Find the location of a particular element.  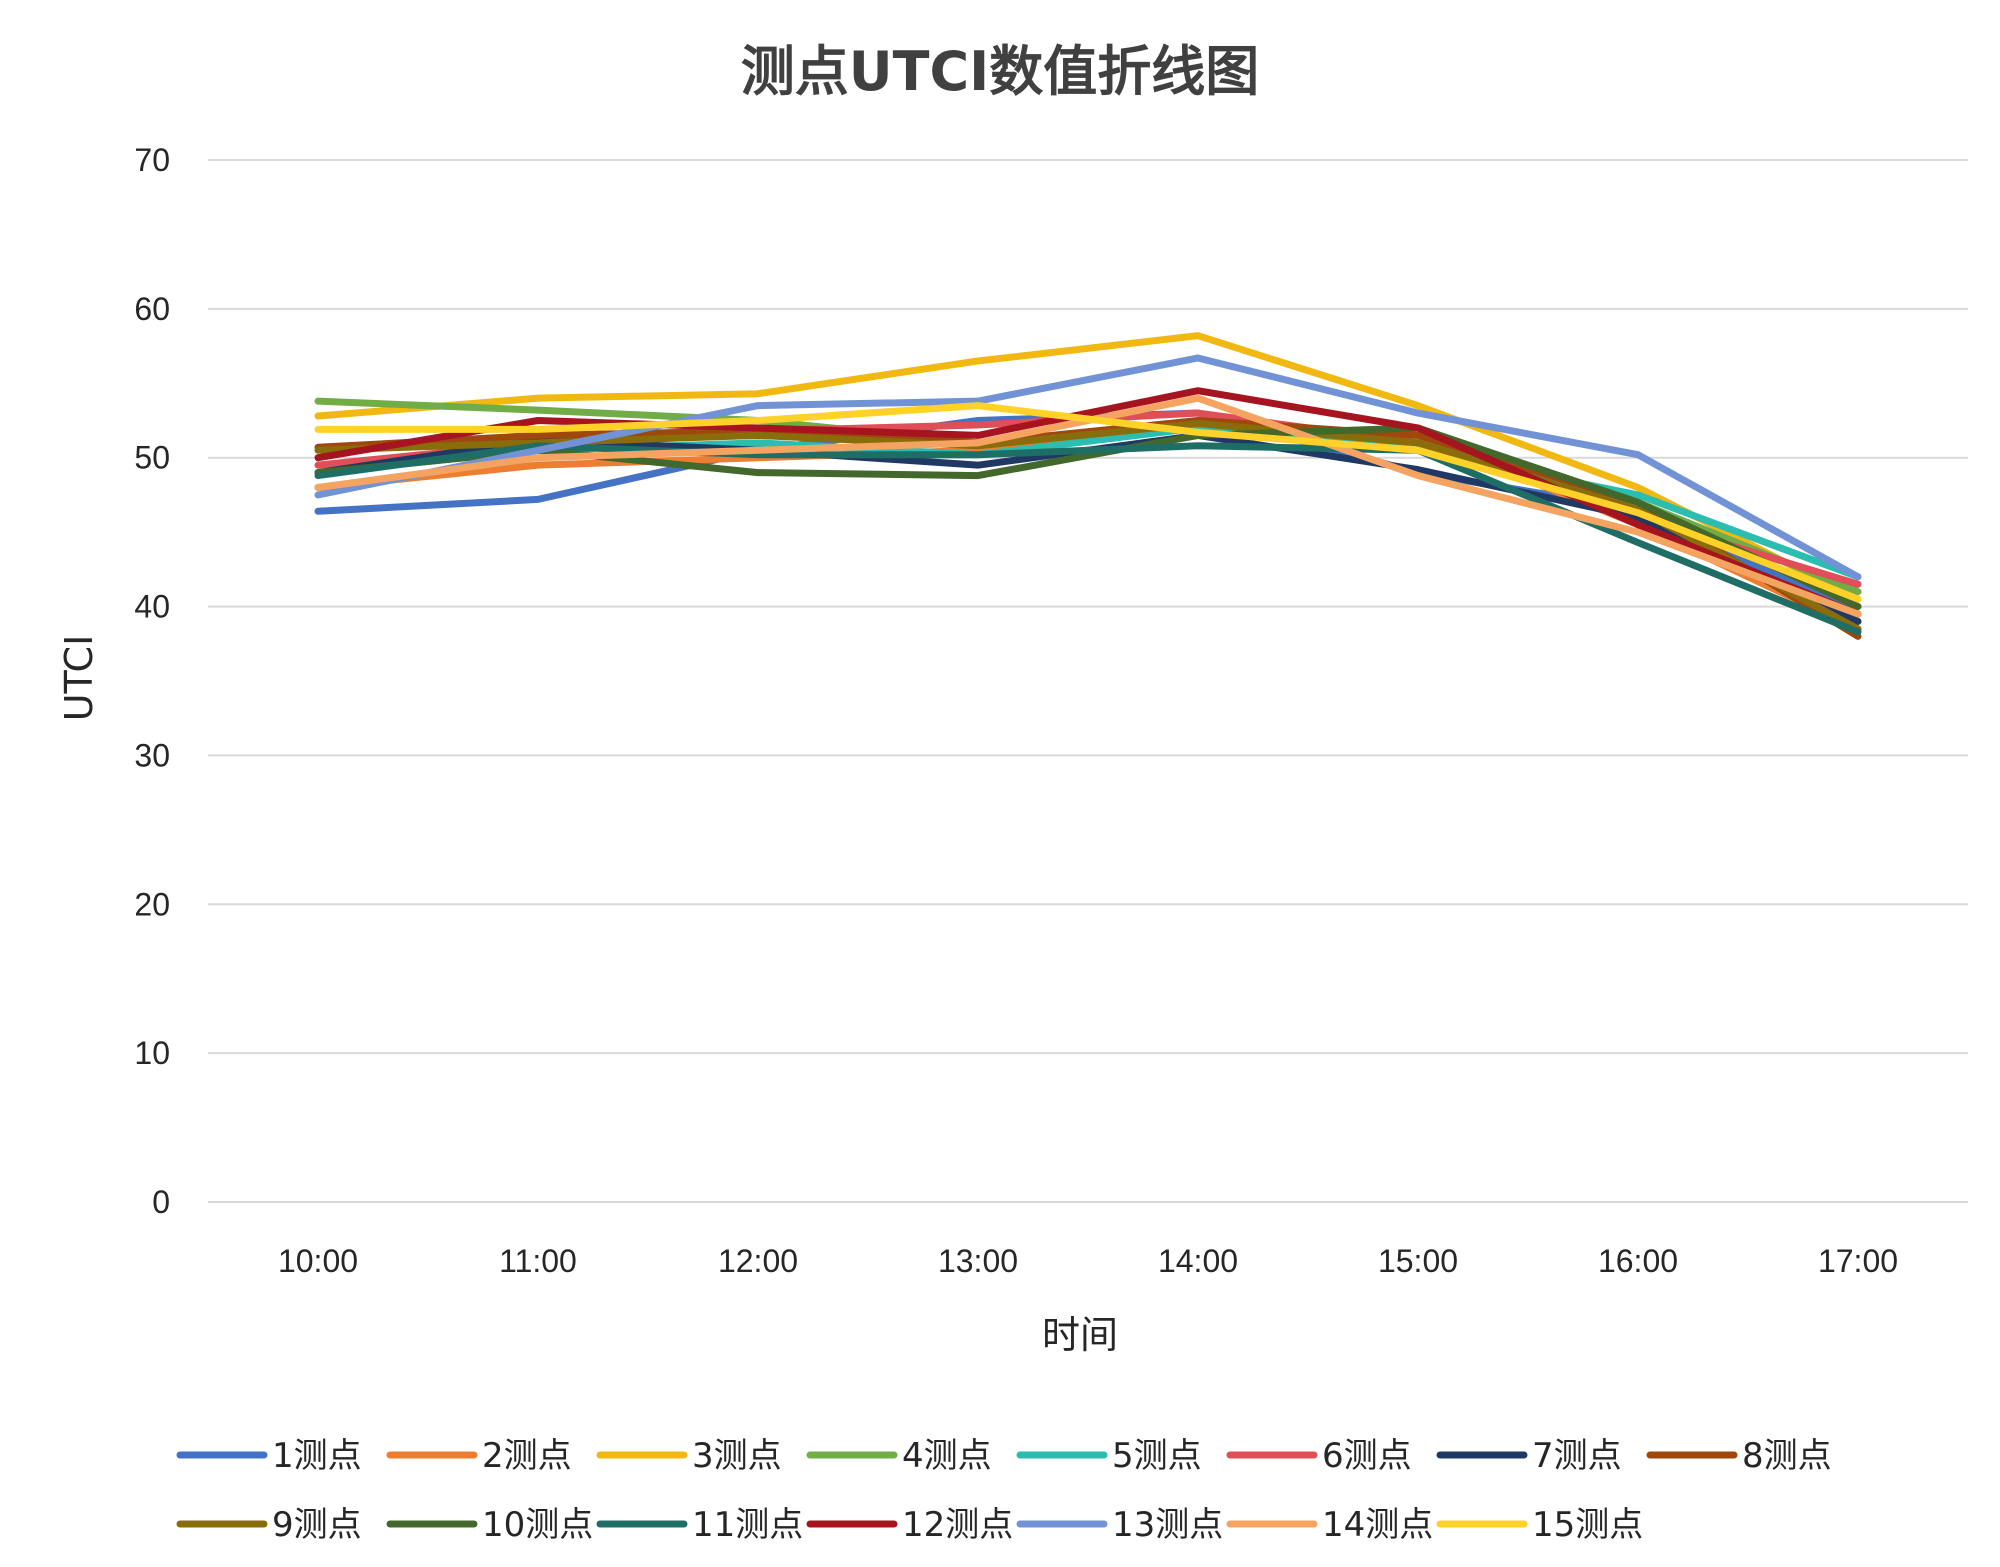

y-tick-label: 10 is located at coordinates (152, 1053).